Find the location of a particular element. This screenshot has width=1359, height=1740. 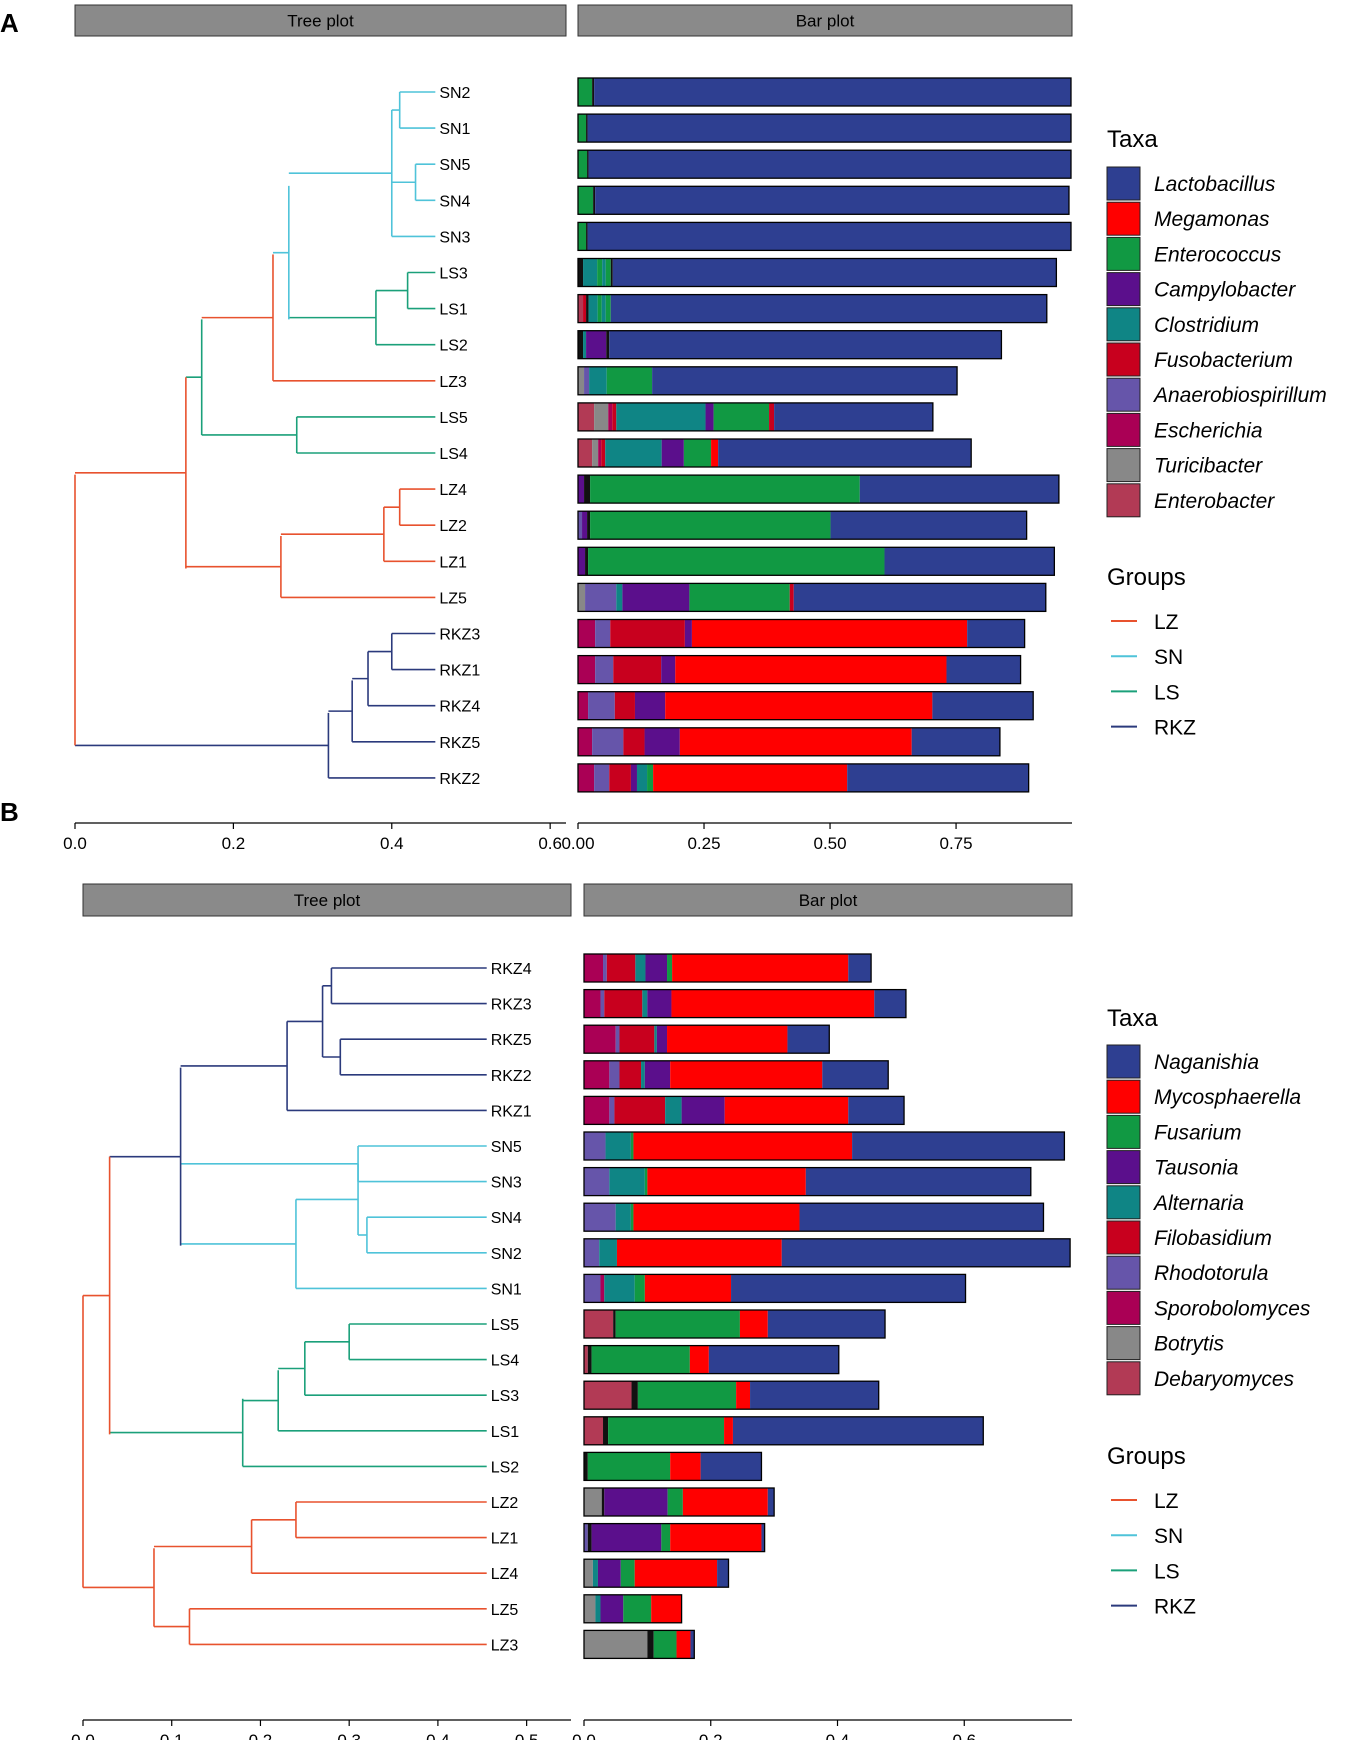

tree-axis-tick-label: 0.0 is located at coordinates (75, 843).